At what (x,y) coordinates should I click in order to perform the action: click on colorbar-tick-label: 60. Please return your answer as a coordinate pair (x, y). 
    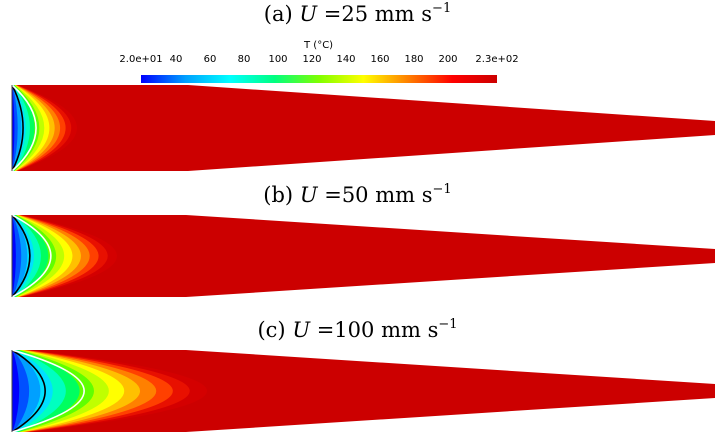
    Looking at the image, I should click on (210, 59).